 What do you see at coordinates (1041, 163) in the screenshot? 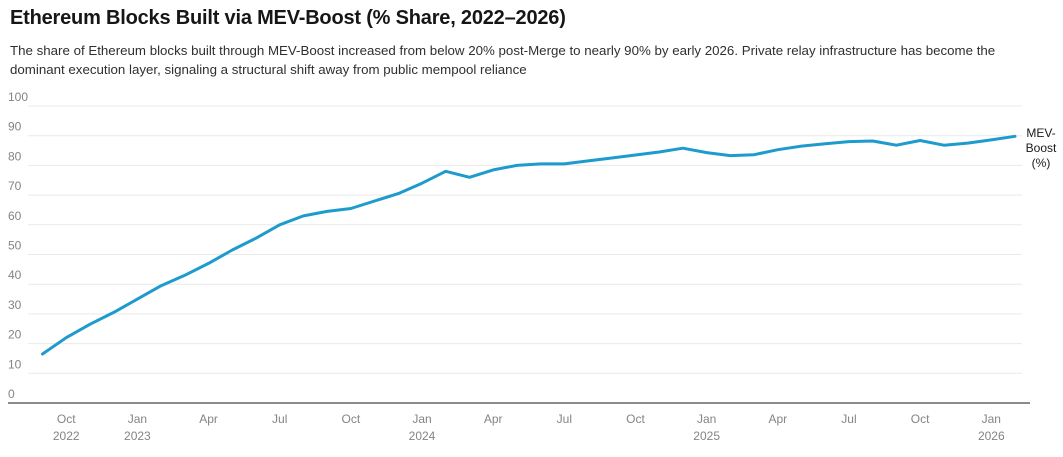
I see `series-end-label: (%)` at bounding box center [1041, 163].